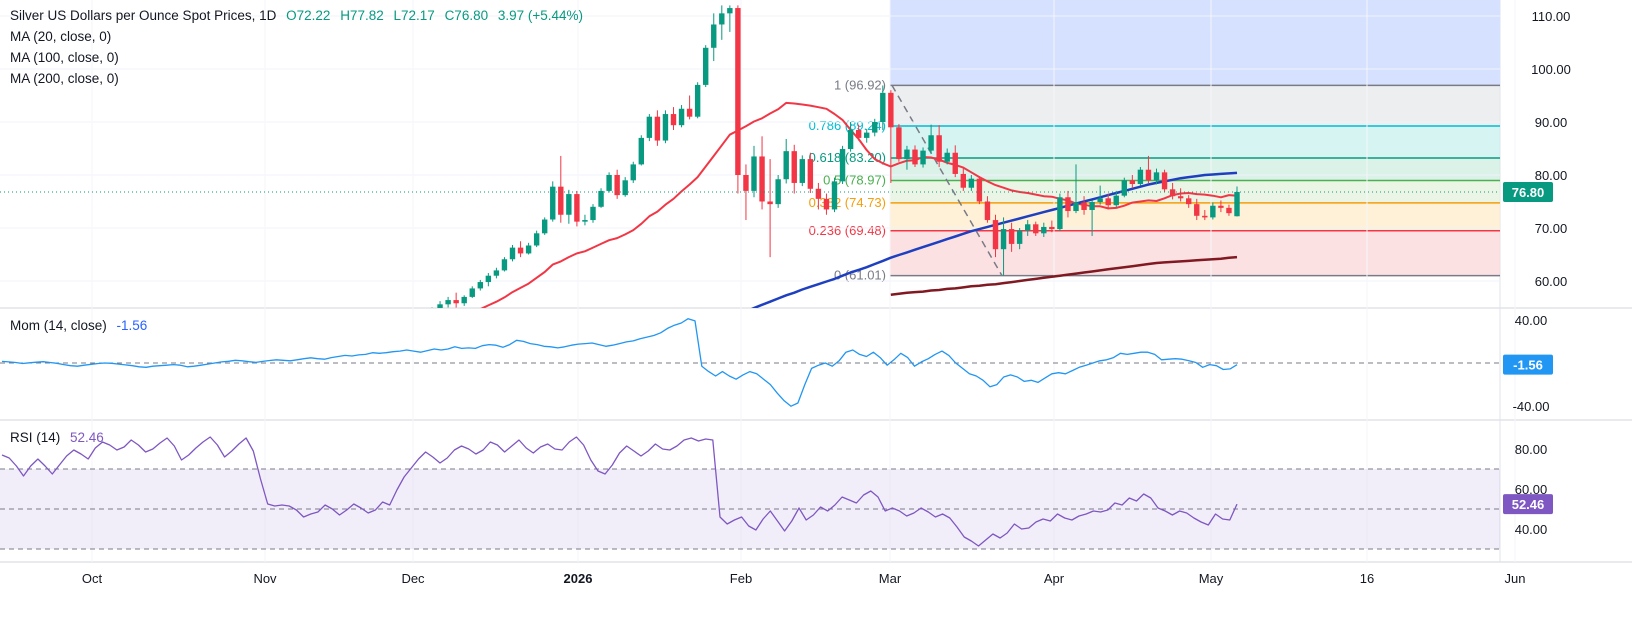 The image size is (1632, 624). I want to click on last-price-badge-label: 76.80, so click(1528, 192).